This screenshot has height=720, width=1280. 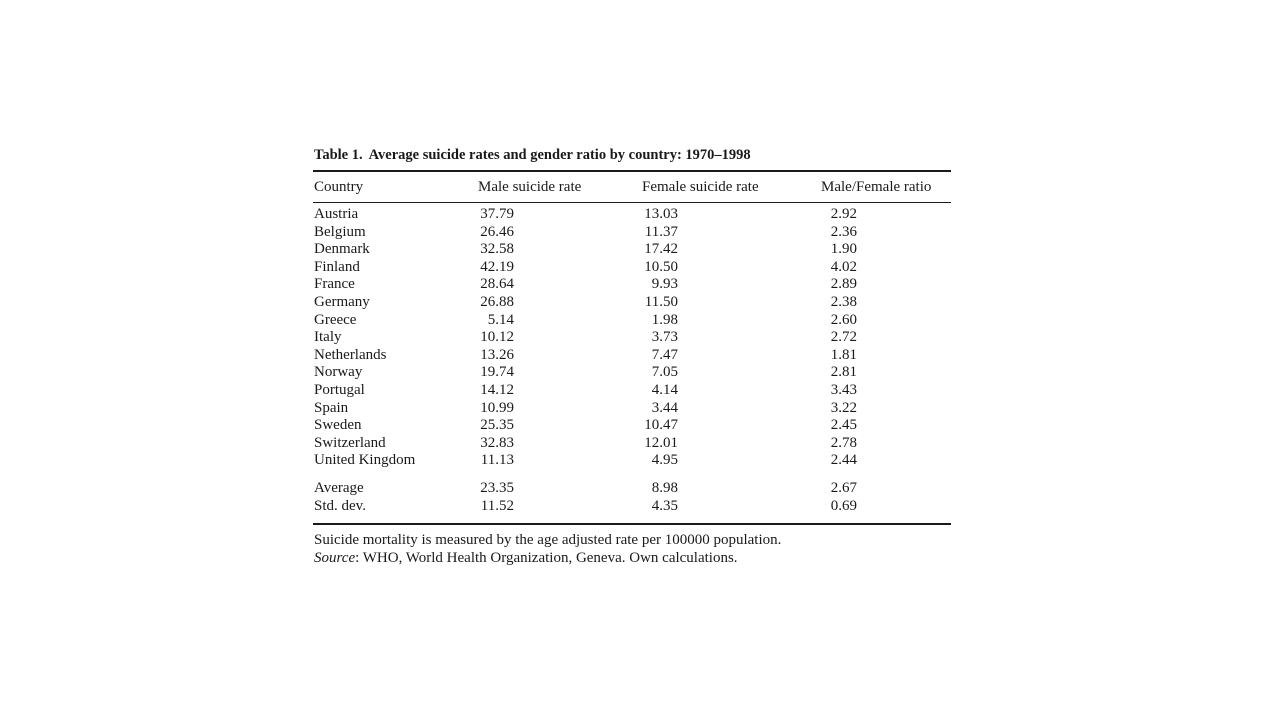 What do you see at coordinates (843, 319) in the screenshot?
I see `cell-ratio: 2.60` at bounding box center [843, 319].